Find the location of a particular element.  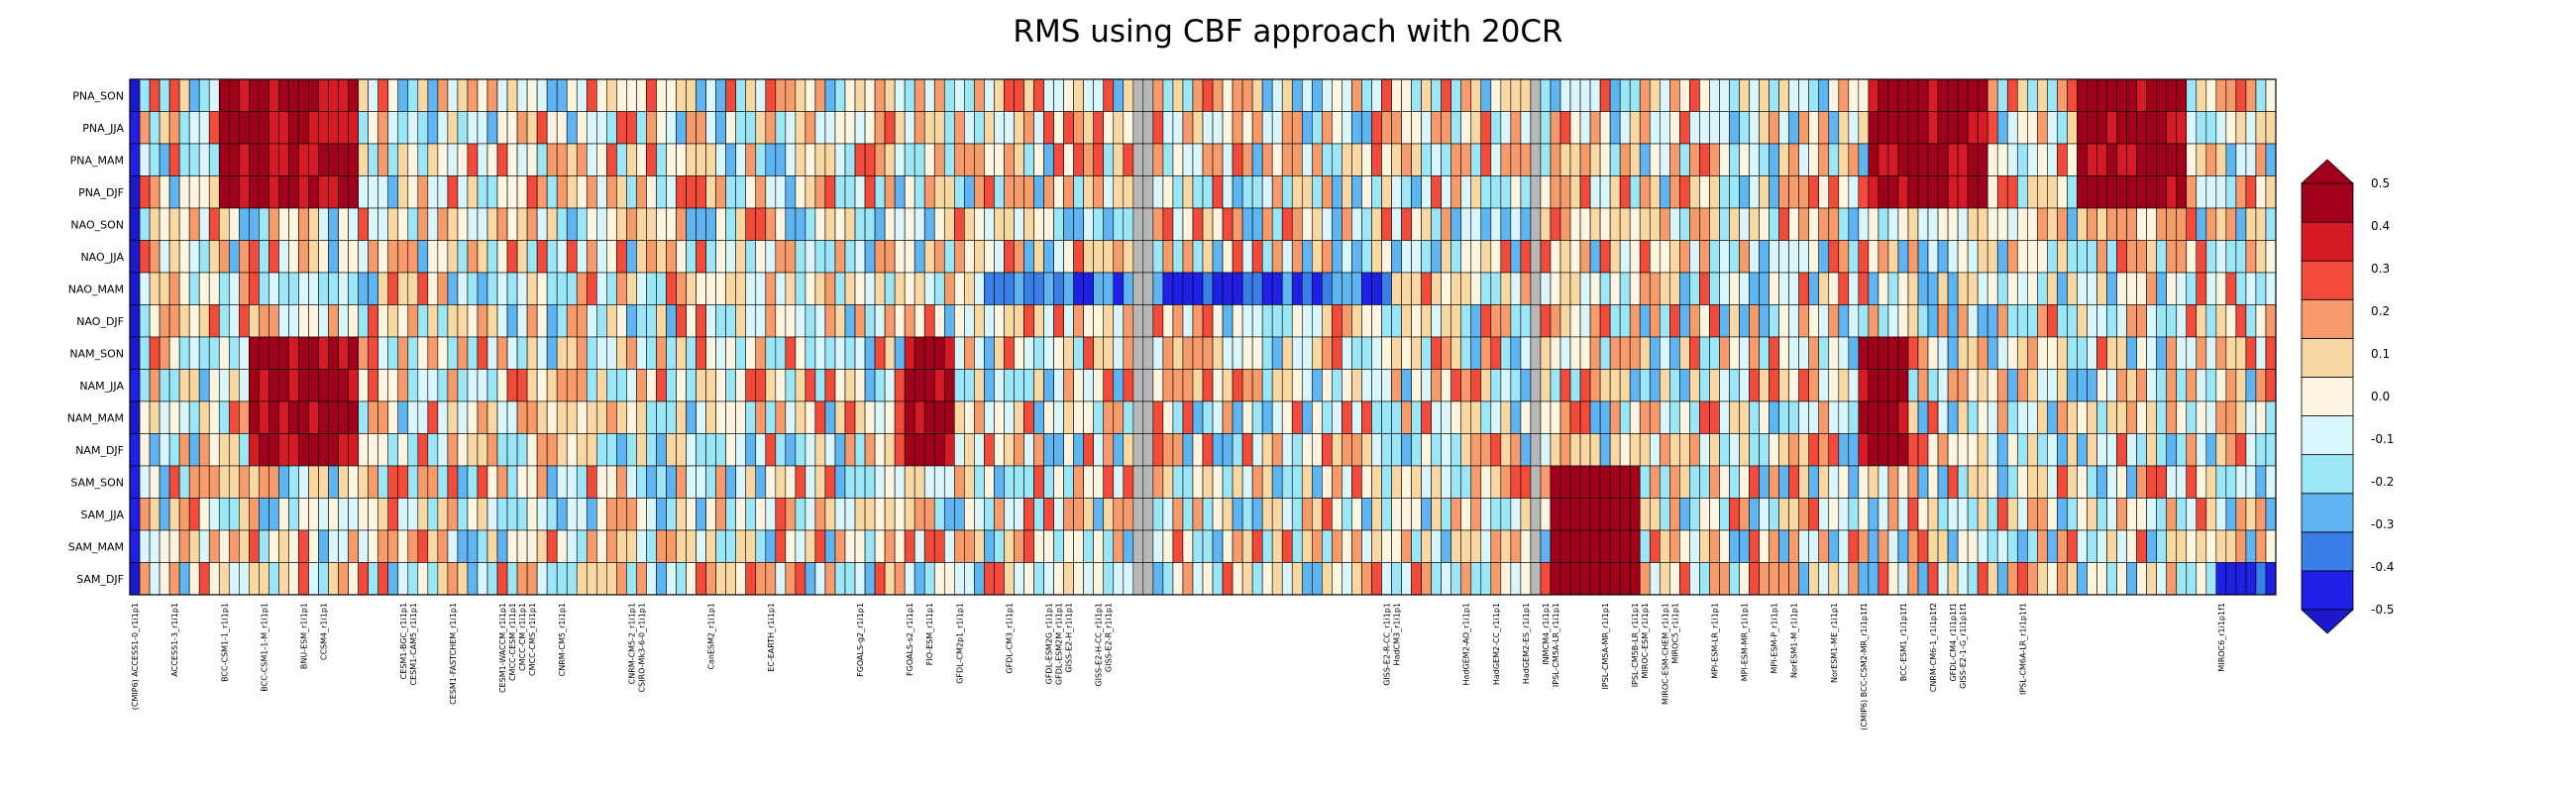

row-label: NAM_MAM is located at coordinates (95, 417).